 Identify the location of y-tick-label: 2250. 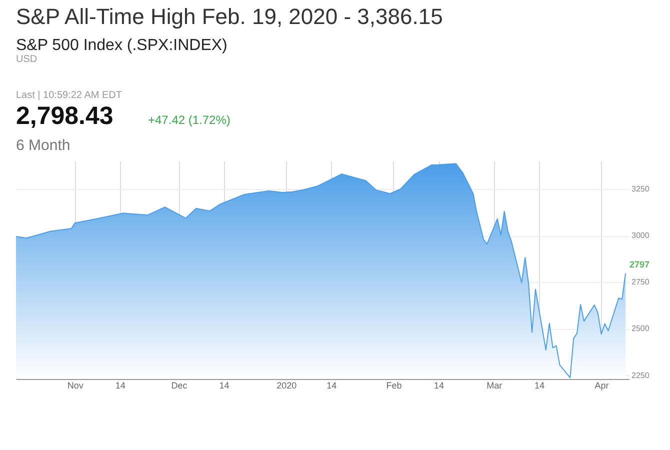
(641, 375).